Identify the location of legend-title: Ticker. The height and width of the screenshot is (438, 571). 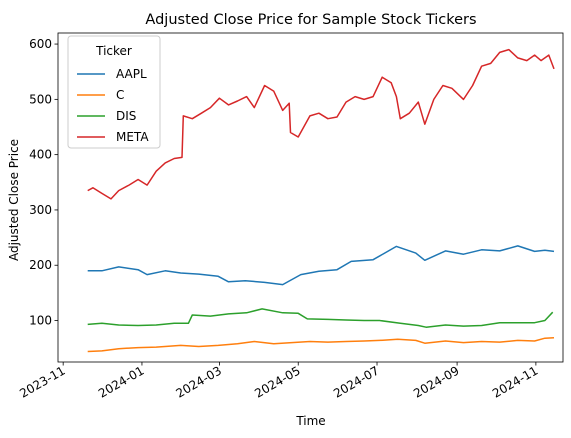
(113, 51).